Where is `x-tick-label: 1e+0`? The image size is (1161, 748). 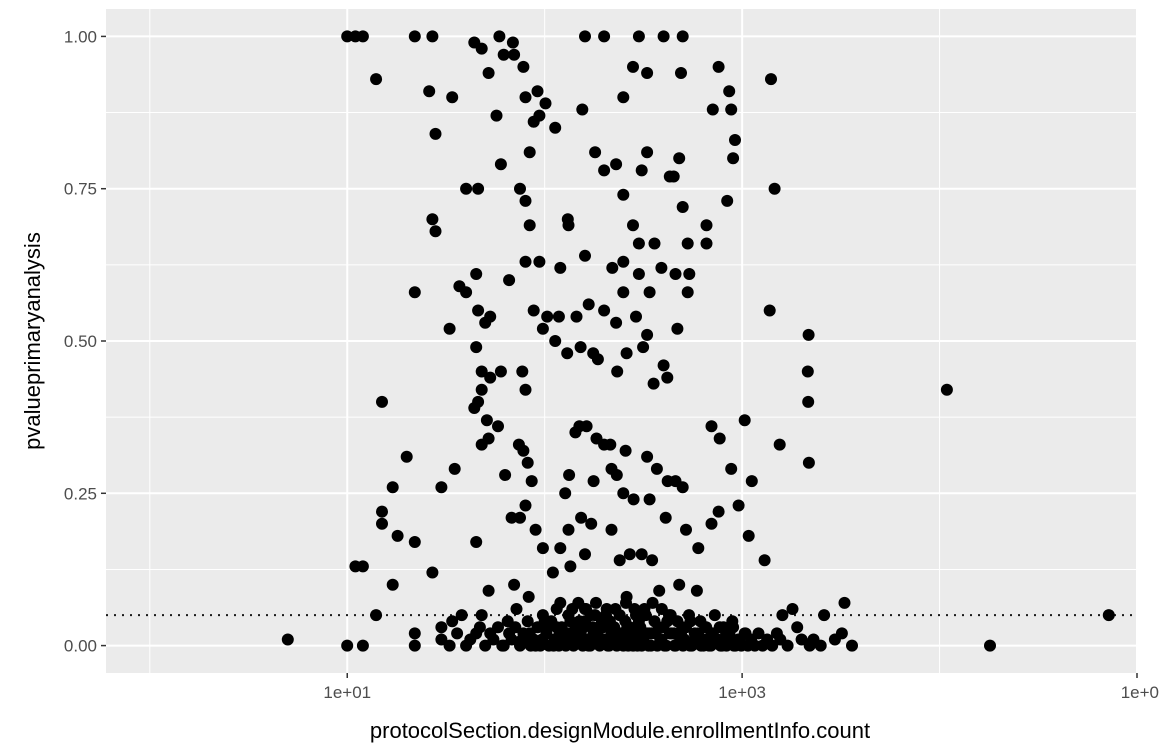
x-tick-label: 1e+0 is located at coordinates (1140, 692).